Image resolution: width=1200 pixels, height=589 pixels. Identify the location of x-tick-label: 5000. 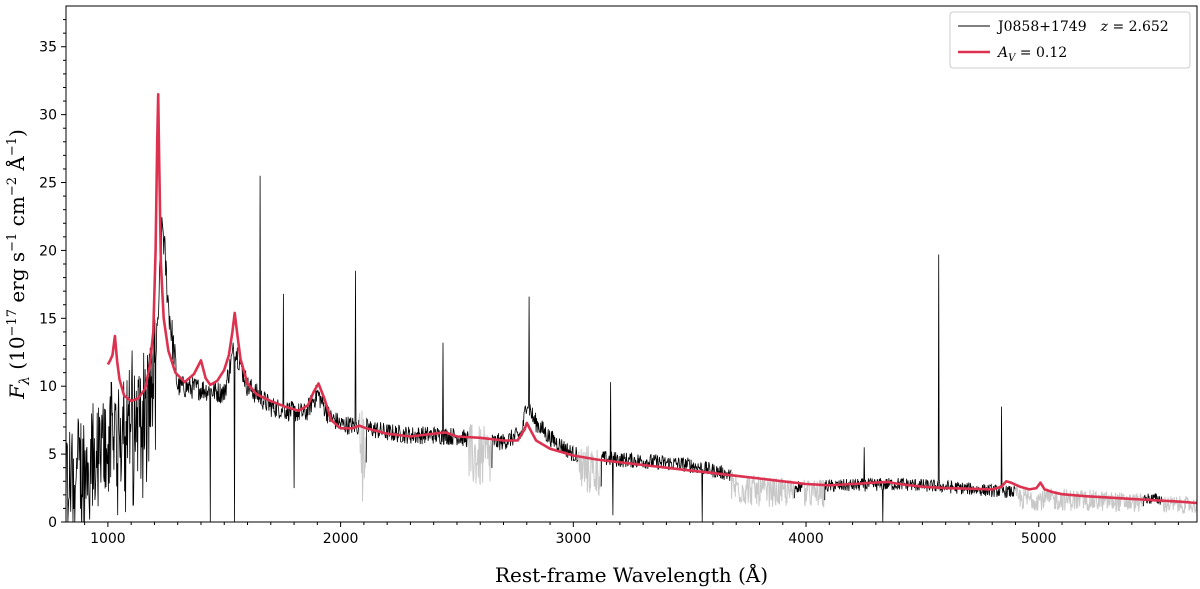
(1039, 539).